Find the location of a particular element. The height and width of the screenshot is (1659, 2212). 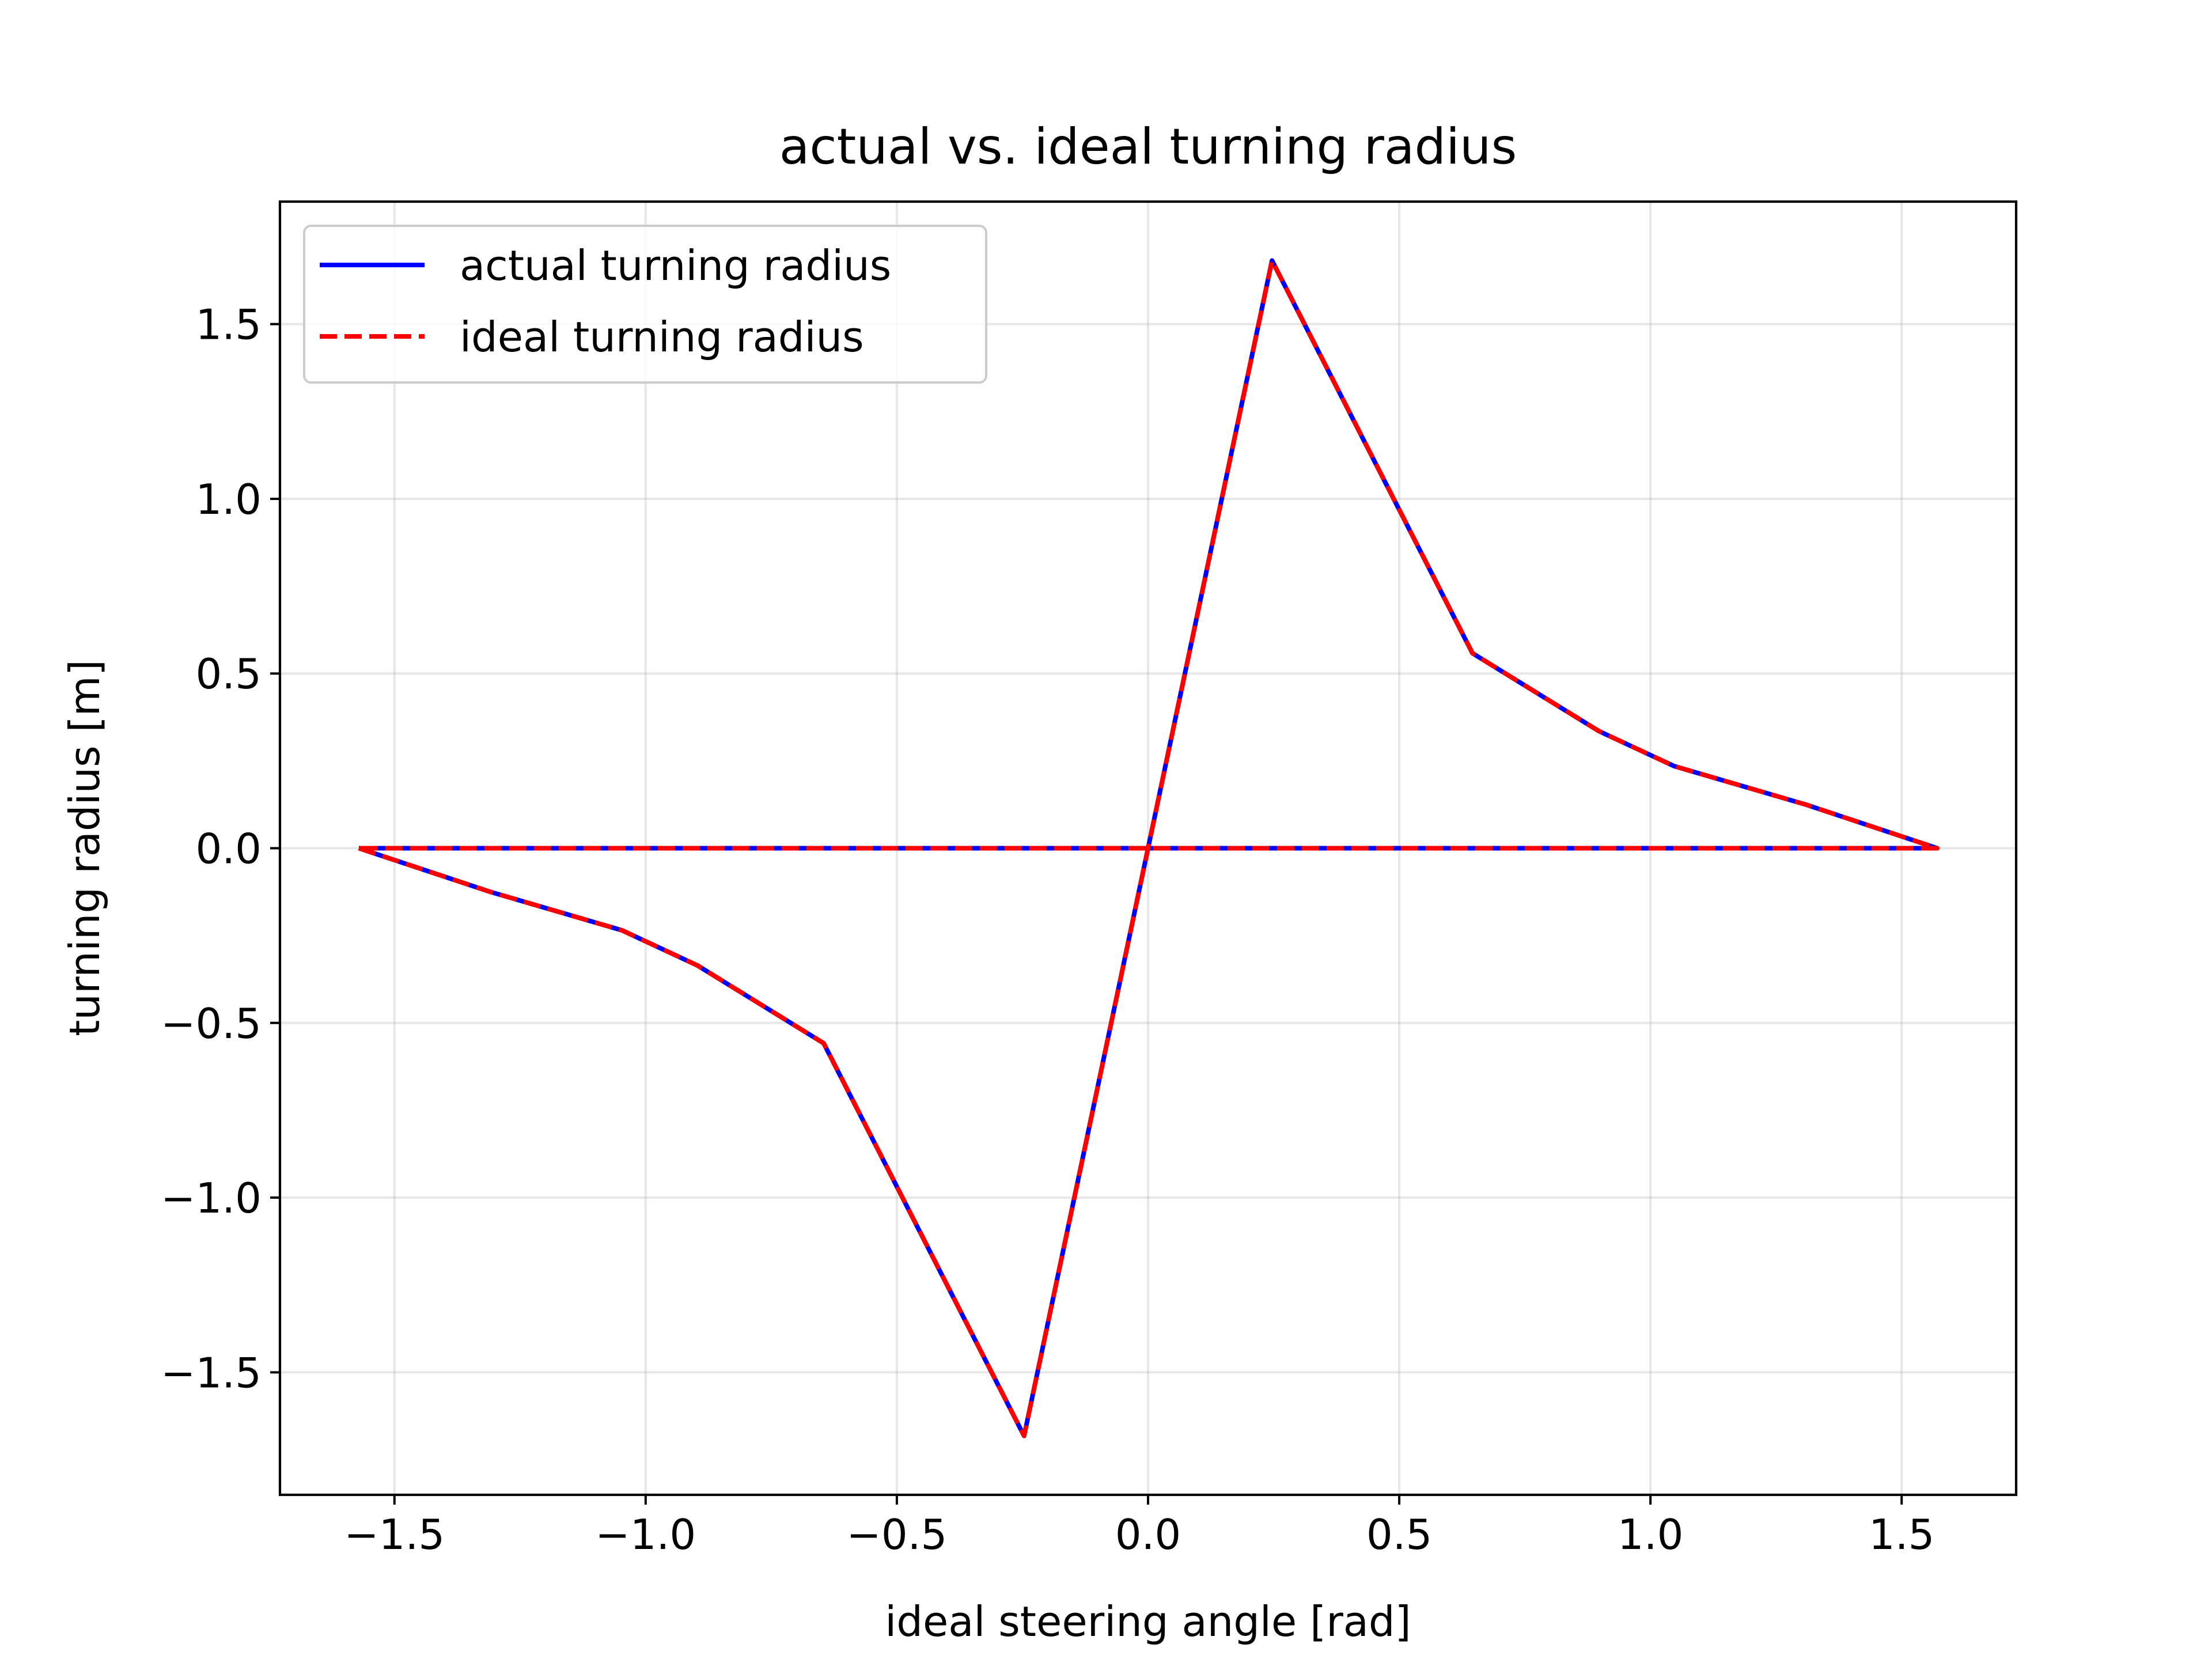

x-tick-label: 1.5 is located at coordinates (1902, 1534).